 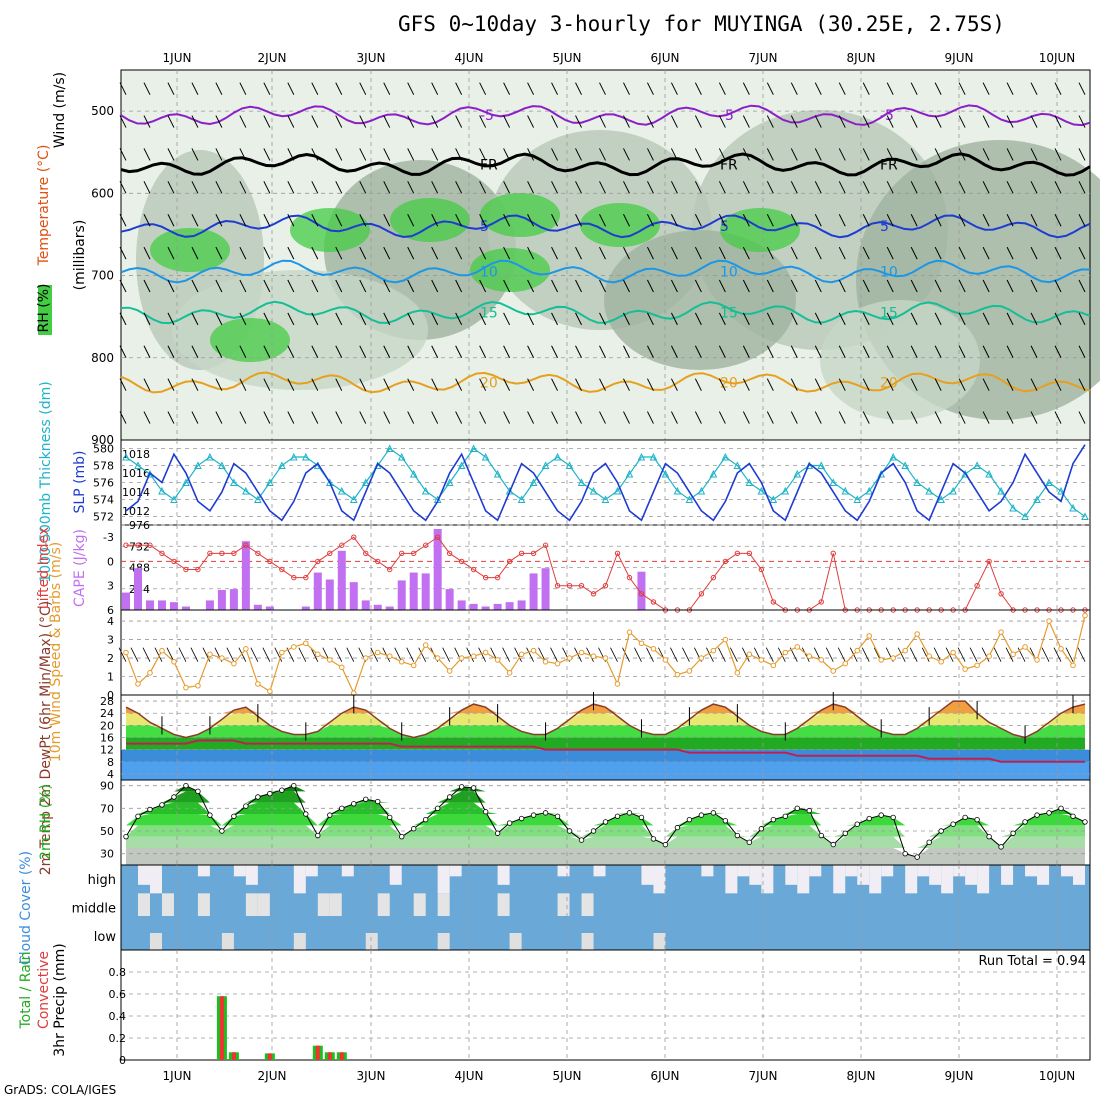 What do you see at coordinates (592, 482) in the screenshot?
I see `slp-thickness-panel: 572 574 576 578 580 1012 1014 1016 1018` at bounding box center [592, 482].